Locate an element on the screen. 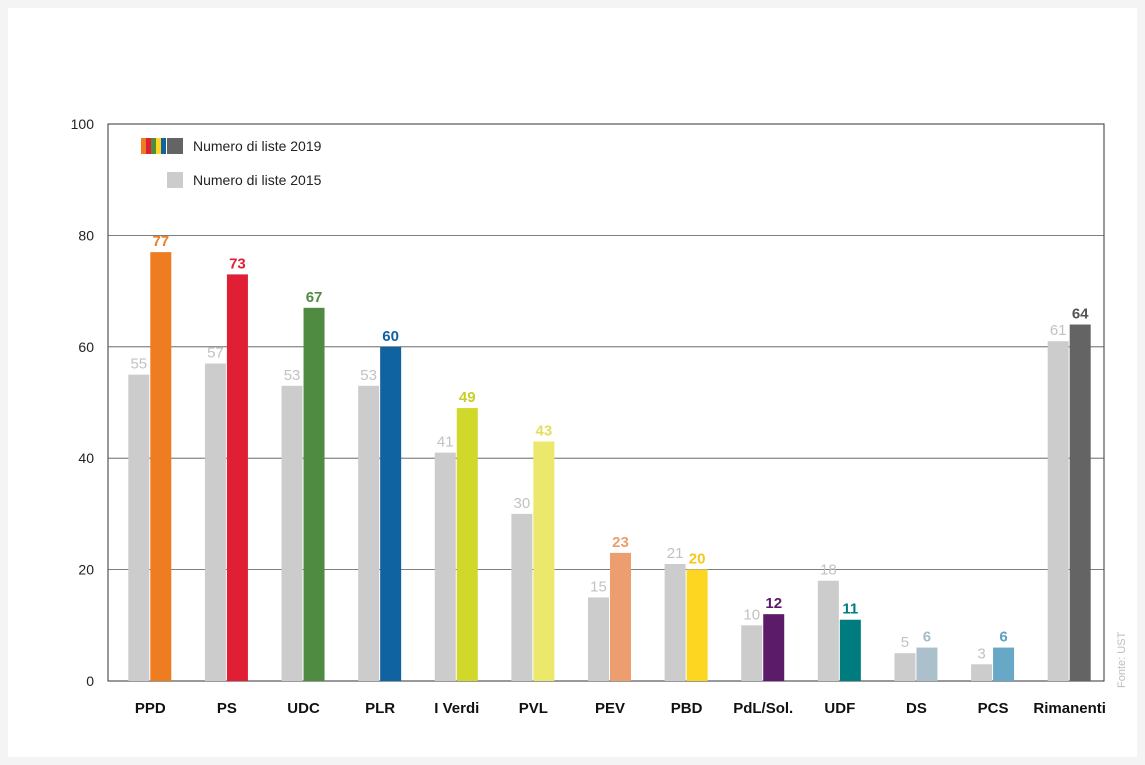 The width and height of the screenshot is (1145, 765). x-tick-label: PLR is located at coordinates (380, 708).